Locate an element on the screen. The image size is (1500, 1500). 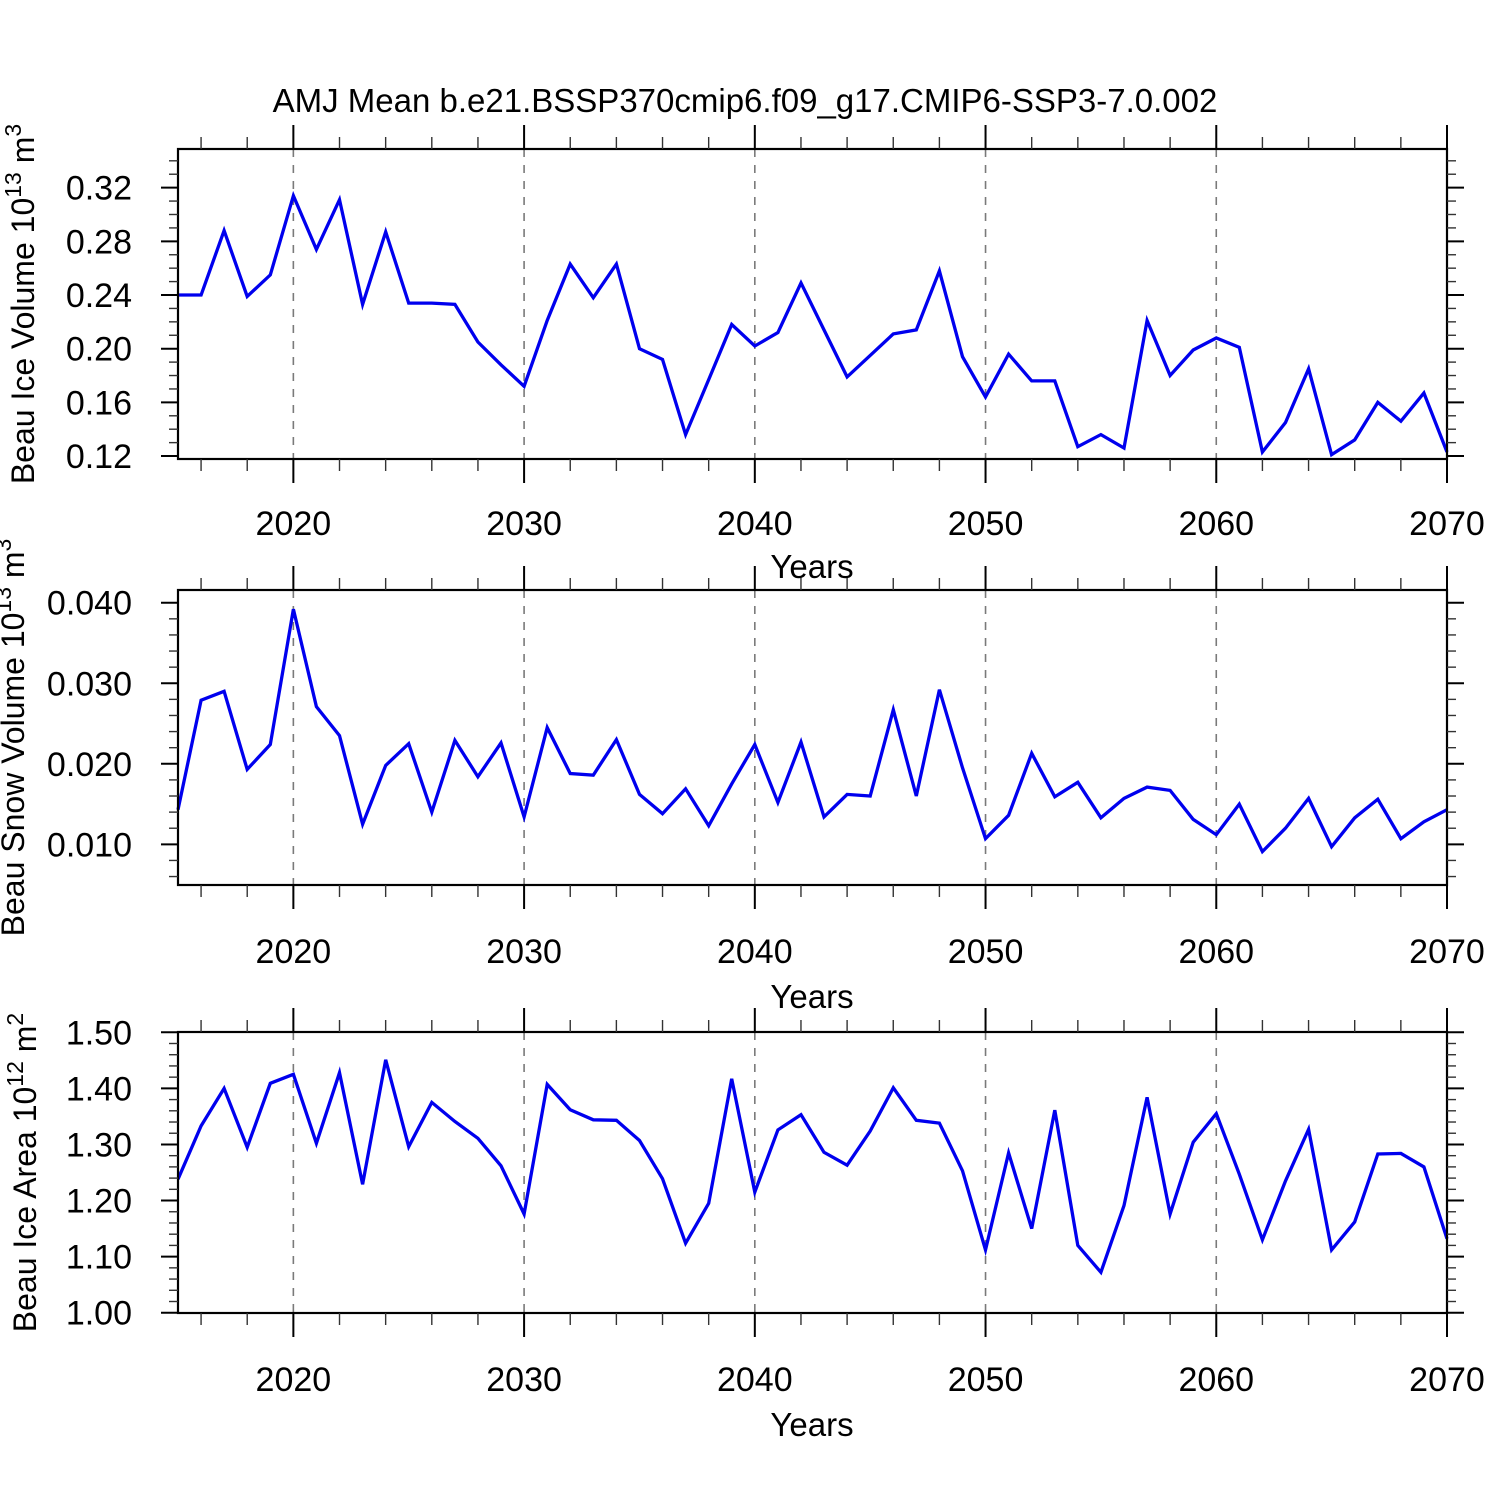
y-axis-title-beau-snow-volume: Beau Snow Volume 1013 m3 is located at coordinates (15, 738).